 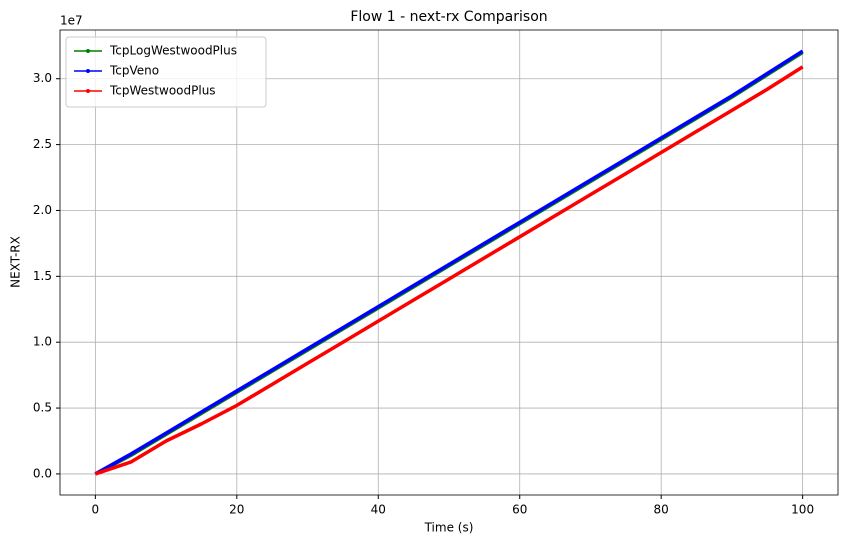 What do you see at coordinates (42, 342) in the screenshot?
I see `y-tick-label: 1.0` at bounding box center [42, 342].